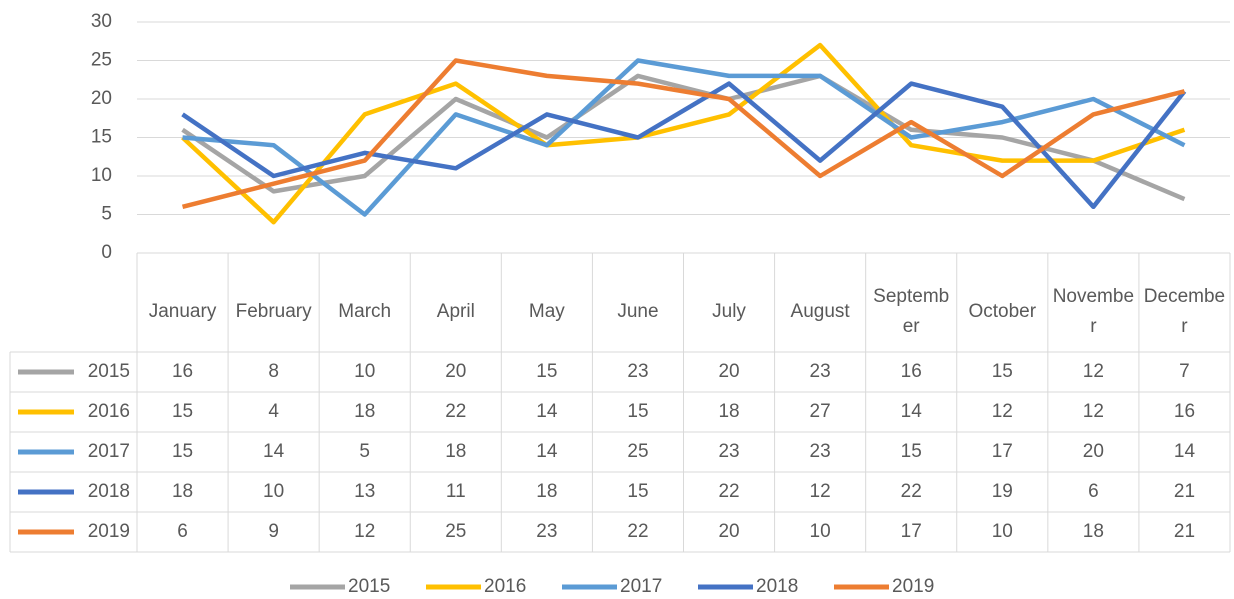 This screenshot has width=1234, height=599. Describe the element at coordinates (911, 311) in the screenshot. I see `x-tick-label: September` at that location.